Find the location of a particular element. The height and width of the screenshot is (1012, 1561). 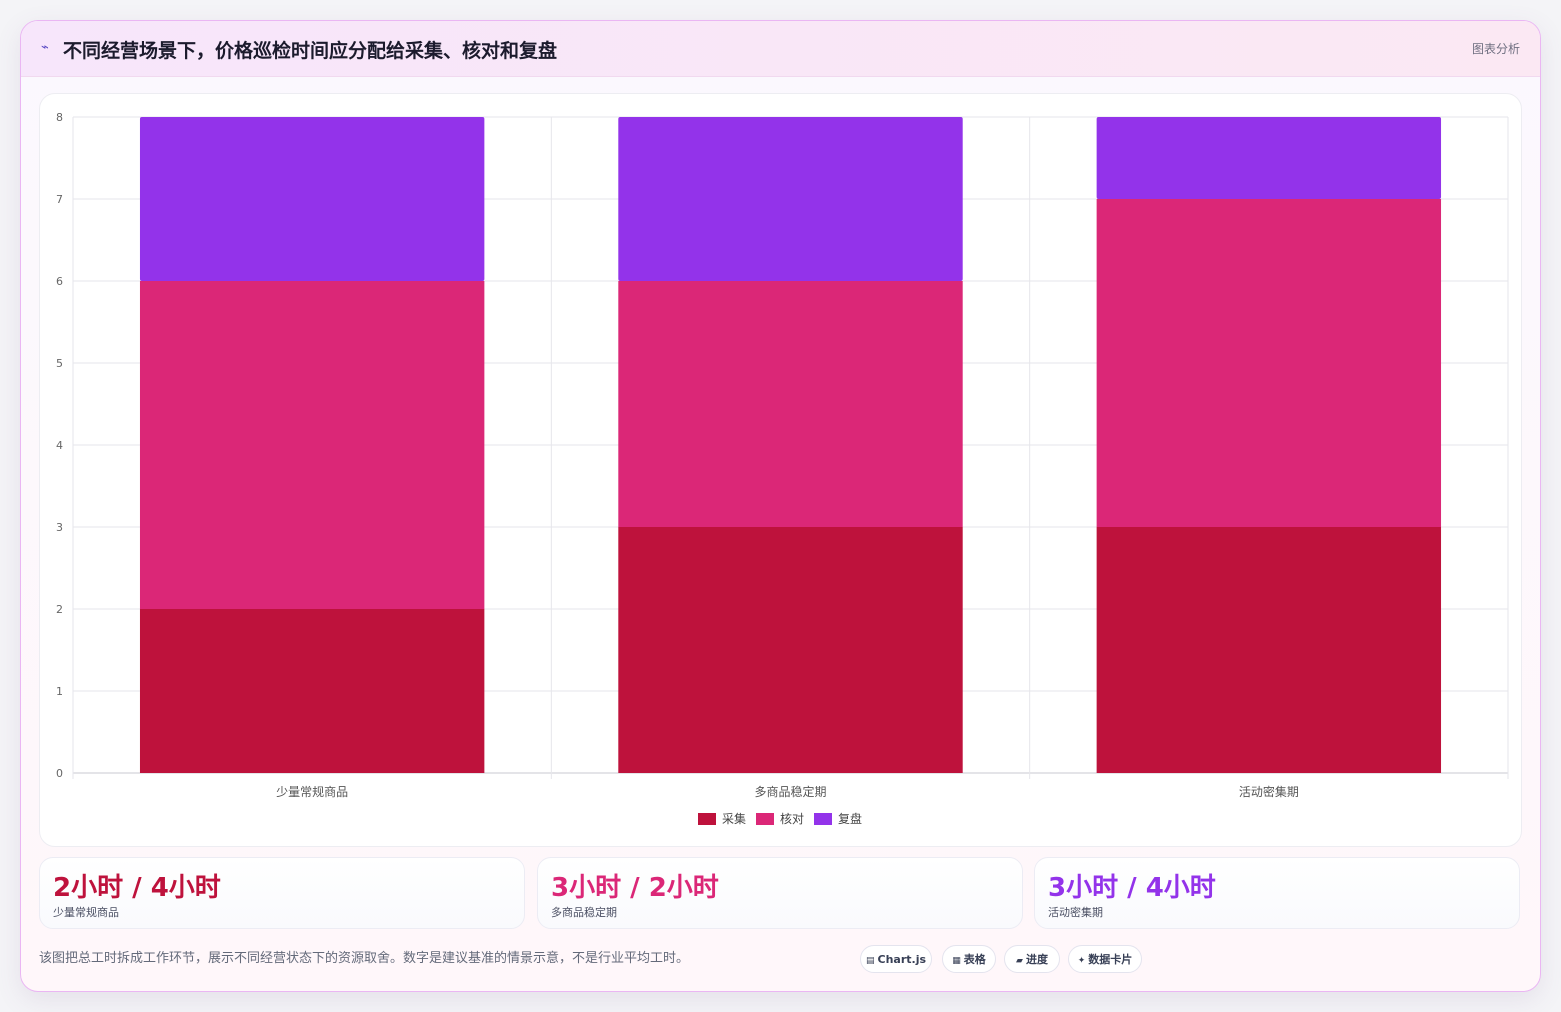

legend-label-verify: 核对 is located at coordinates (792, 819).